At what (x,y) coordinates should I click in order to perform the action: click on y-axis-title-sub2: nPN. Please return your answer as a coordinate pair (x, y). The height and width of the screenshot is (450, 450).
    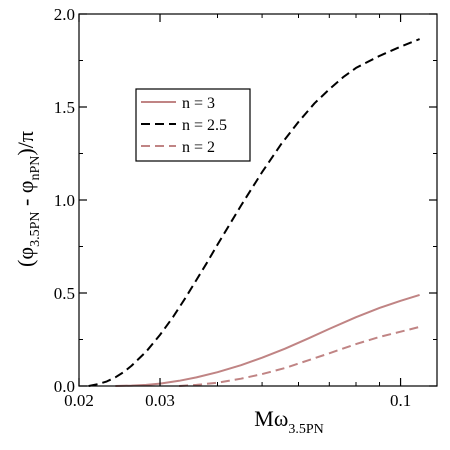
    Looking at the image, I should click on (35, 168).